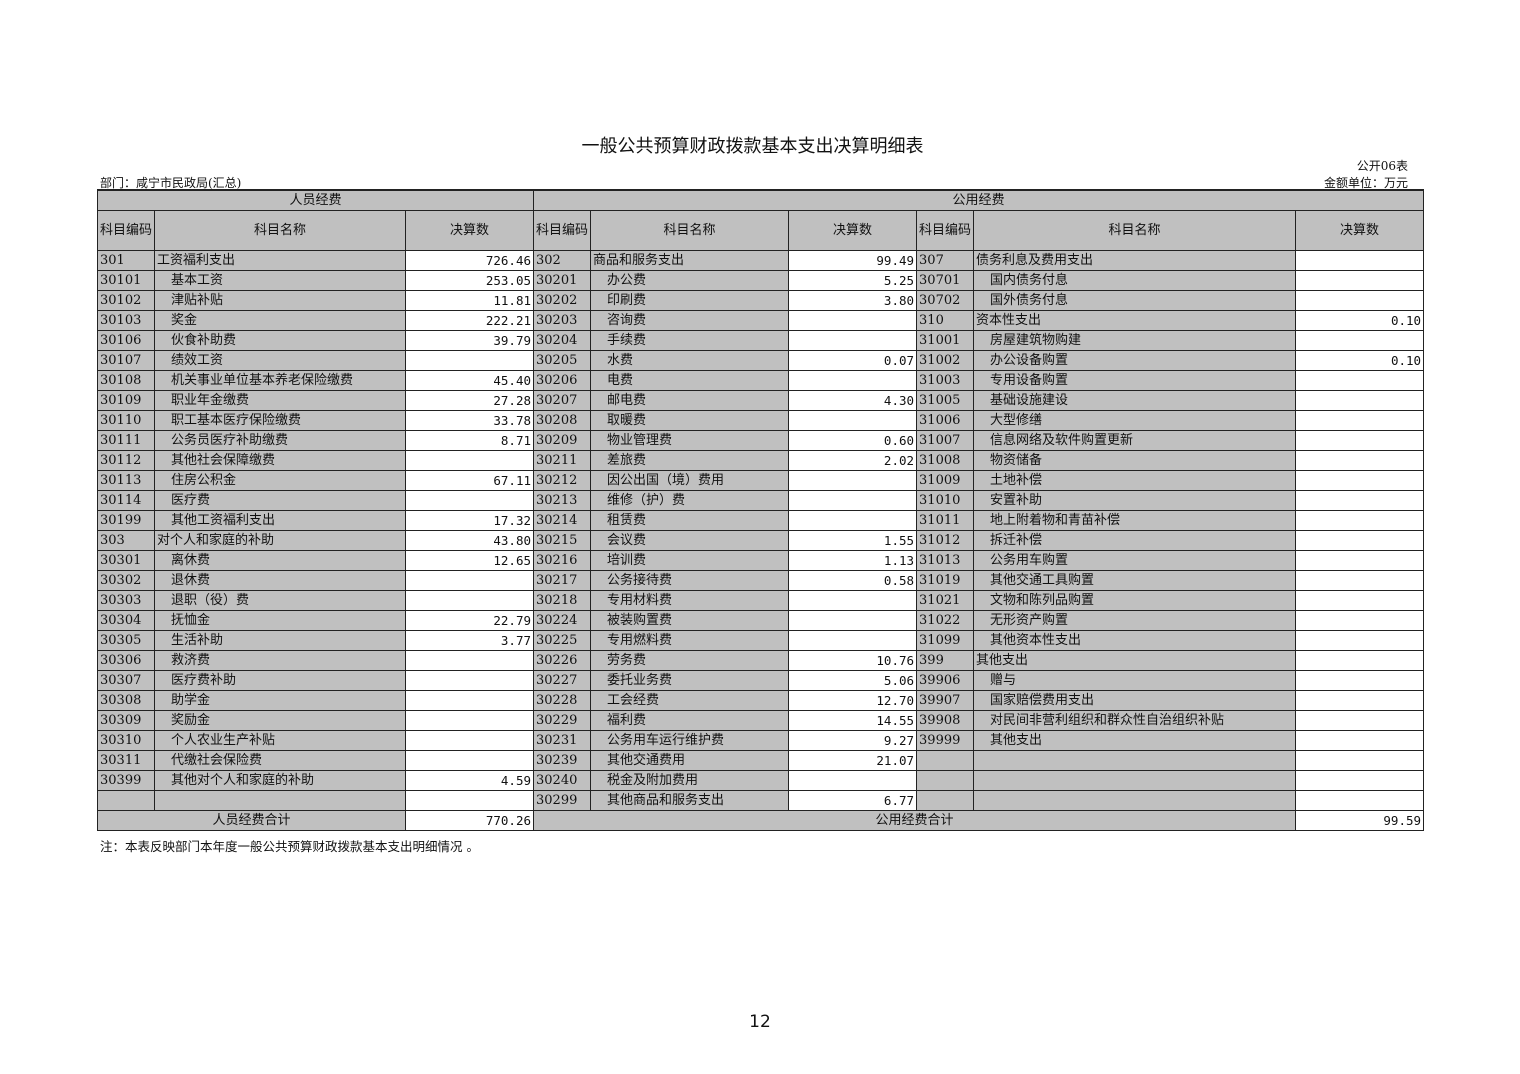 The width and height of the screenshot is (1520, 1074). What do you see at coordinates (945, 620) in the screenshot?
I see `cell-code: 31022` at bounding box center [945, 620].